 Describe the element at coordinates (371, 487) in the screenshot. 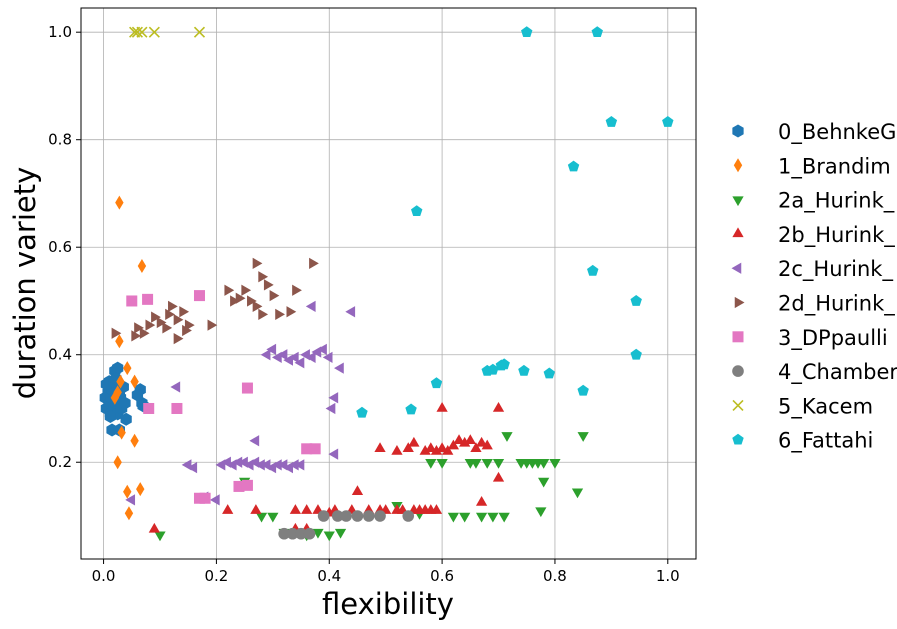

I see `series-2a_Hurink_` at that location.